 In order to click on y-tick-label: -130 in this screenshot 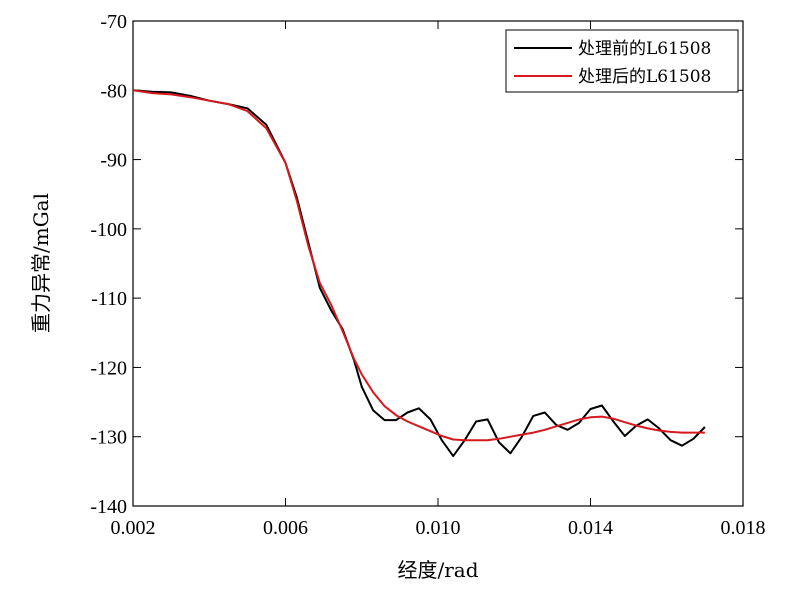, I will do `click(108, 438)`.